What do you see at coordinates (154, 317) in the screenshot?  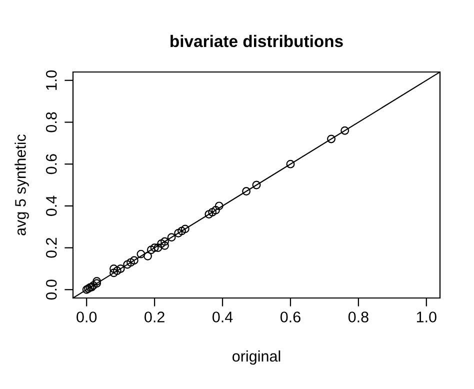 I see `x-tick-label: 0.2` at bounding box center [154, 317].